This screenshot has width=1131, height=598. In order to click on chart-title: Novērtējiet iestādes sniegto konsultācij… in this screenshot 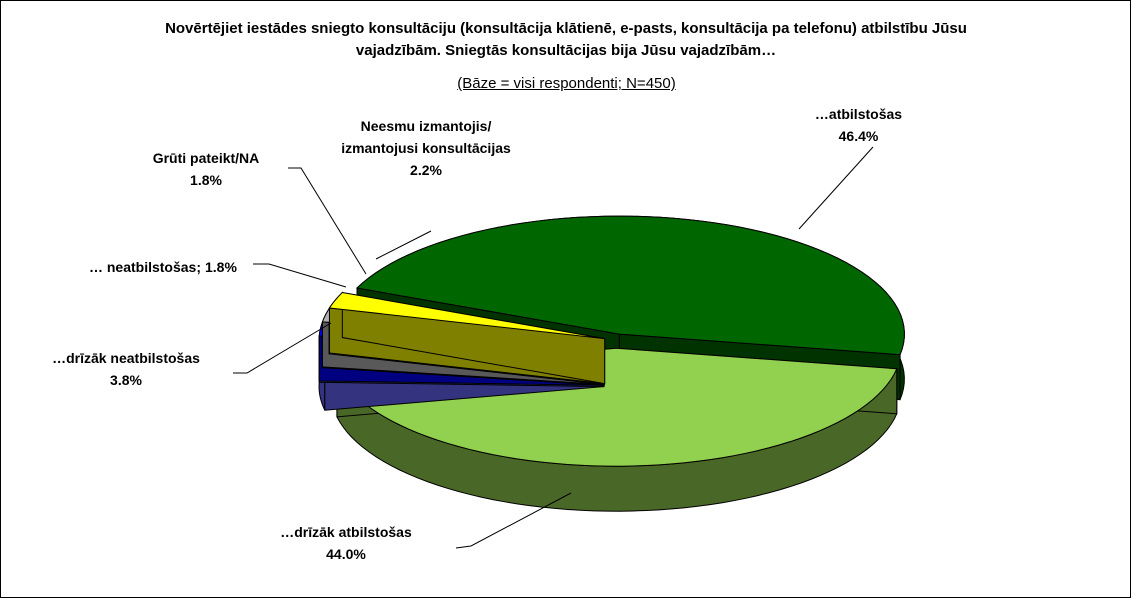, I will do `click(566, 39)`.